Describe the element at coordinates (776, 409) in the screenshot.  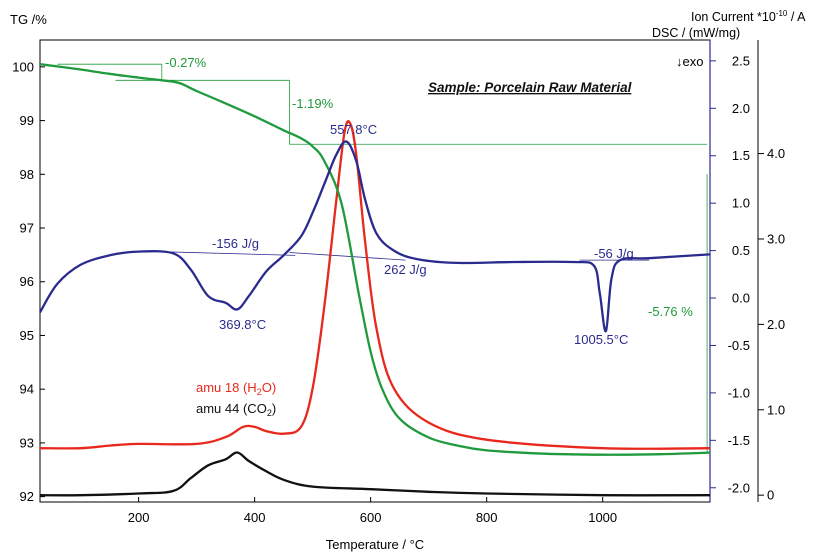
I see `ion-tick-label: 1.0` at that location.